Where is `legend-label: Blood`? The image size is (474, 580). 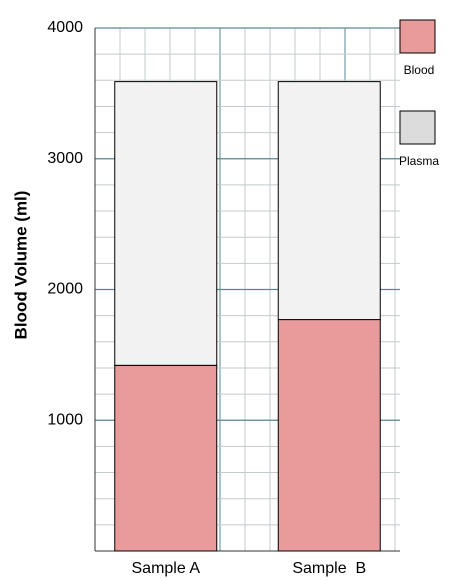 legend-label: Blood is located at coordinates (419, 70).